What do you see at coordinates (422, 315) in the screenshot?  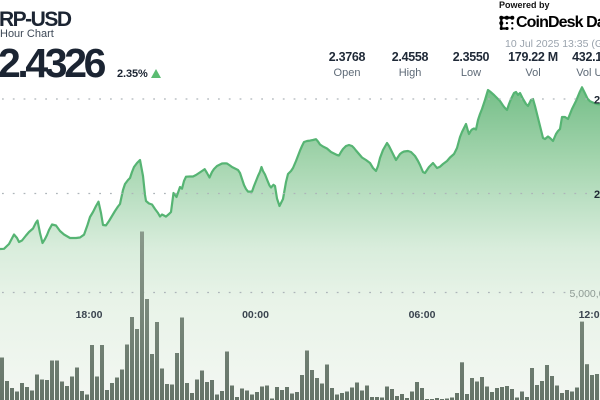 I see `svg-text: 06:00` at bounding box center [422, 315].